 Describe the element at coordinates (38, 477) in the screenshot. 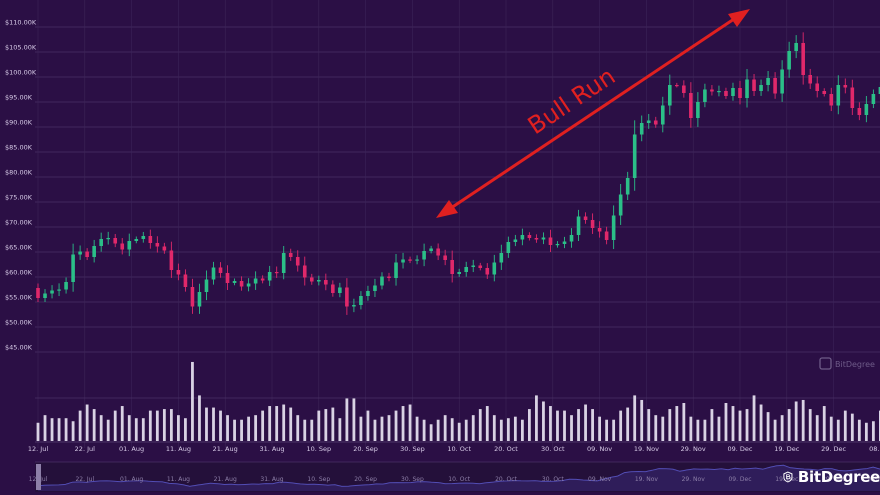

I see `navigator-handle-left` at that location.